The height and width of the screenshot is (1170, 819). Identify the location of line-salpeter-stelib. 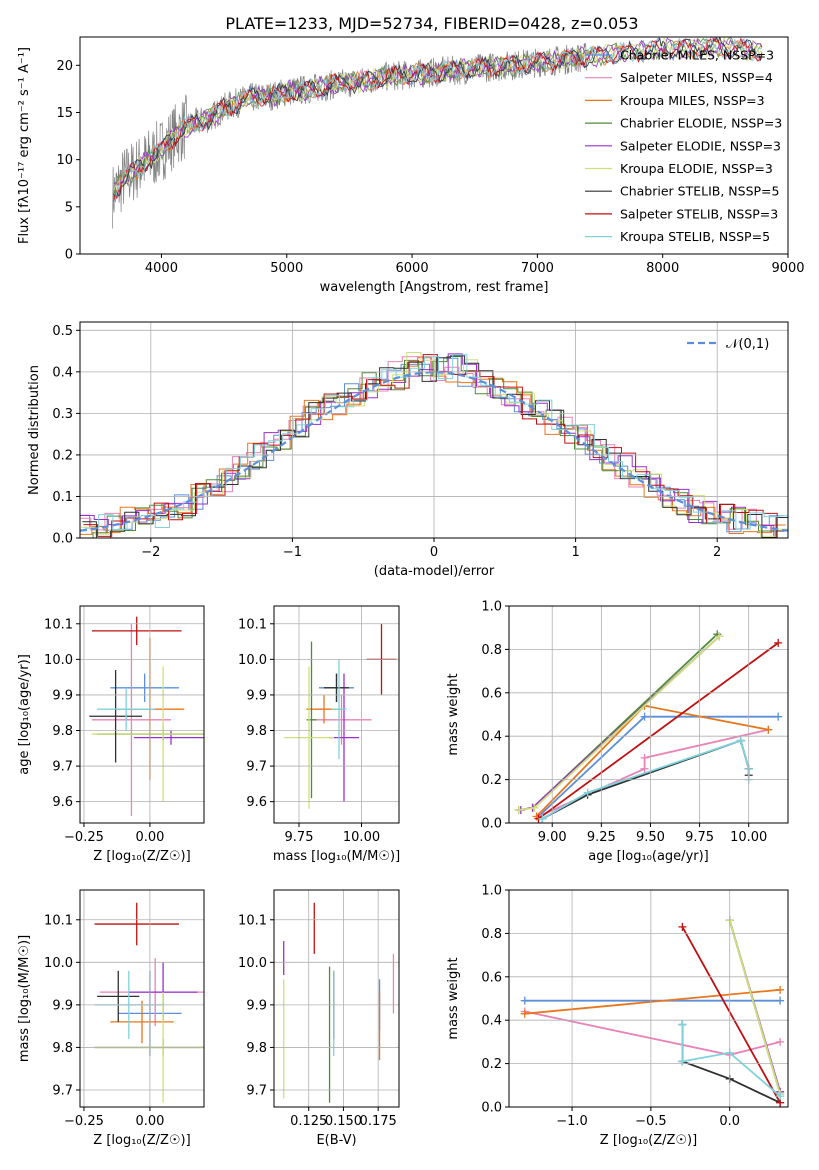
(658, 731).